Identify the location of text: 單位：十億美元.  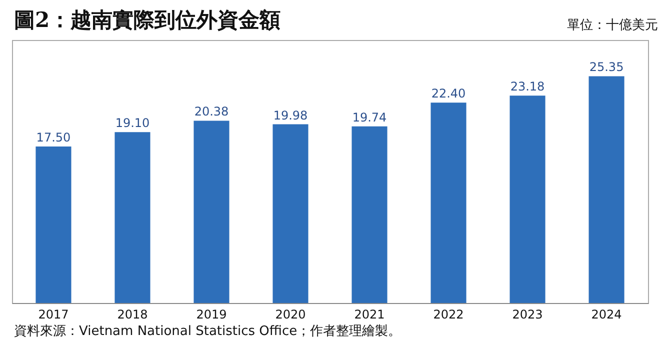
(612, 25).